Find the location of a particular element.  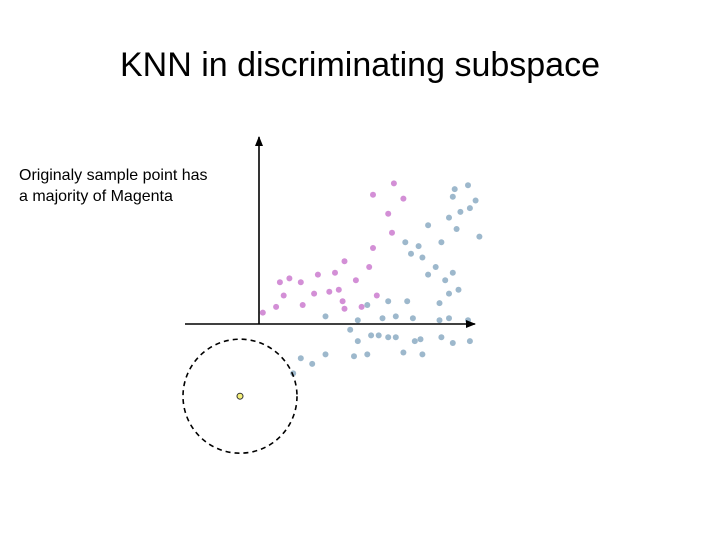

sample-point is located at coordinates (240, 396).